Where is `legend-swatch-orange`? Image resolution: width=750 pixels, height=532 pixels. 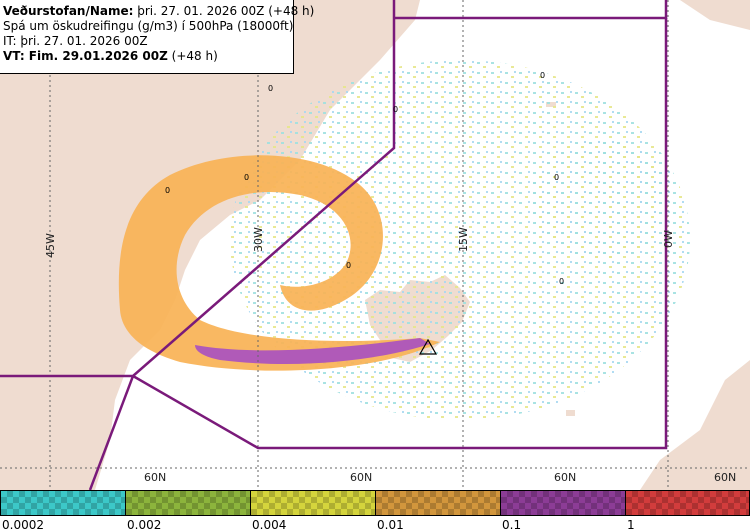
legend-swatch-orange is located at coordinates (438, 503).